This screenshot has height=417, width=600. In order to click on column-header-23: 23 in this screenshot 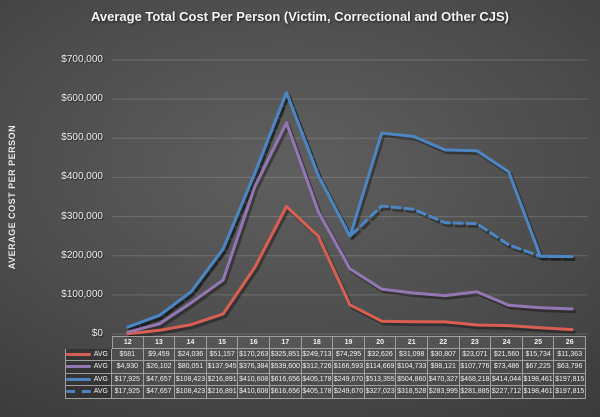, I will do `click(475, 342)`.